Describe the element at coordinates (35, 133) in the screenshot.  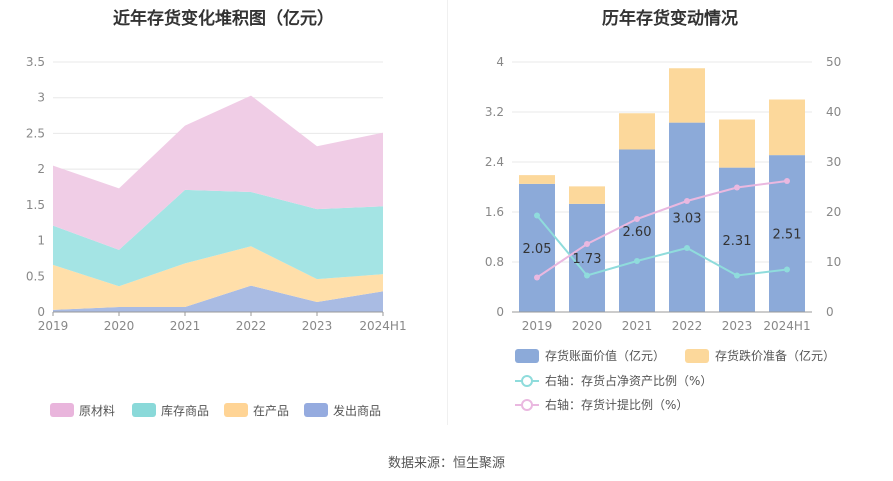
I see `left-y-tick-label: 2.5` at that location.